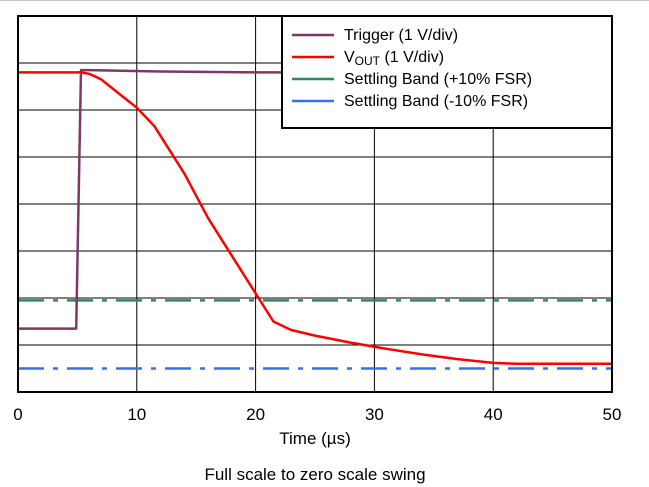 The width and height of the screenshot is (649, 487). What do you see at coordinates (17, 414) in the screenshot?
I see `x-tick-label: 0` at bounding box center [17, 414].